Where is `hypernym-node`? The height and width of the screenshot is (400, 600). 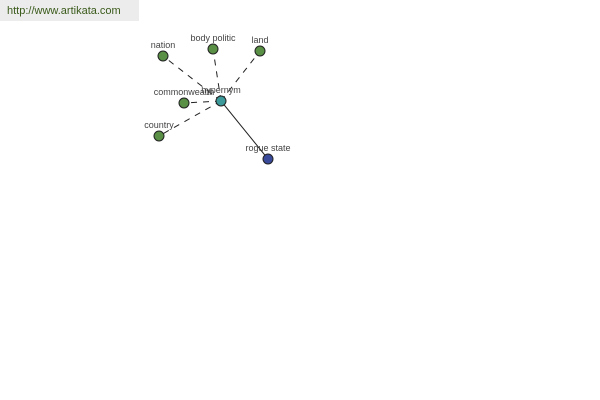
hypernym-node is located at coordinates (221, 101).